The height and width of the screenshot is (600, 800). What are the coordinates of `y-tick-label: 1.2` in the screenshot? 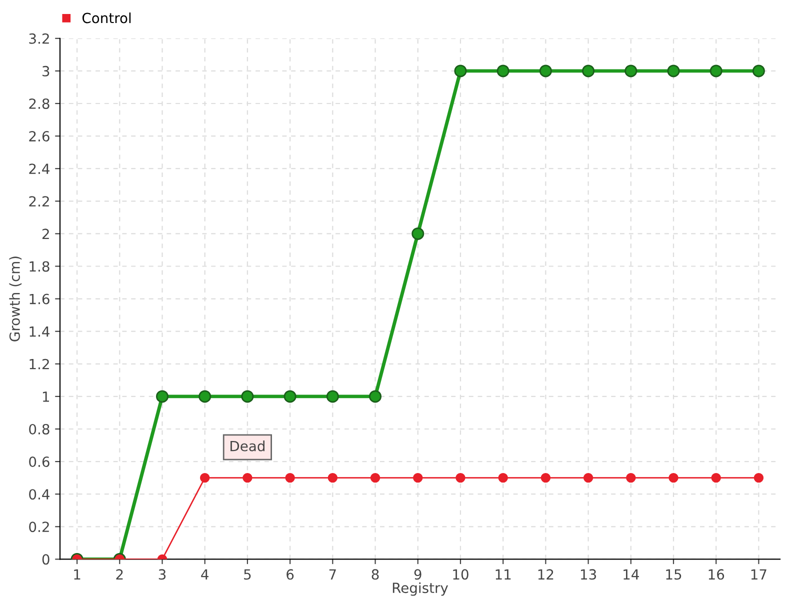 It's located at (39, 364).